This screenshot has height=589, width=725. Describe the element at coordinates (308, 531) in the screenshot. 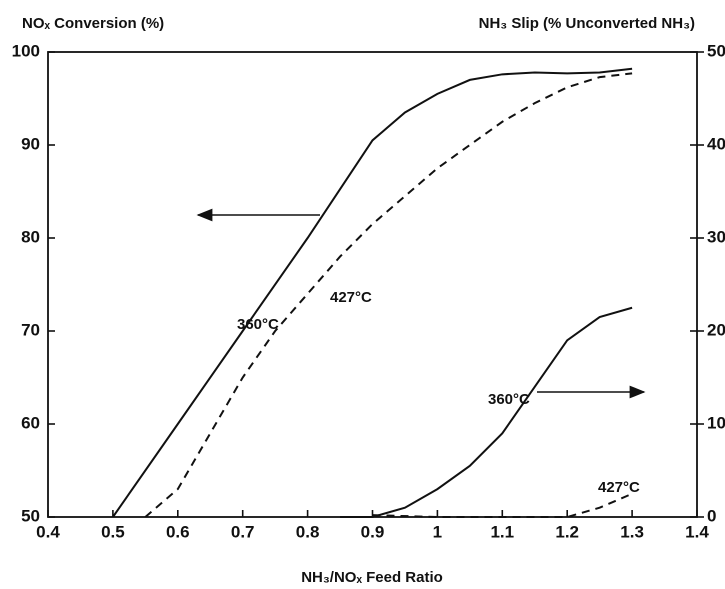

I see `x-tick-label: 0.8` at that location.